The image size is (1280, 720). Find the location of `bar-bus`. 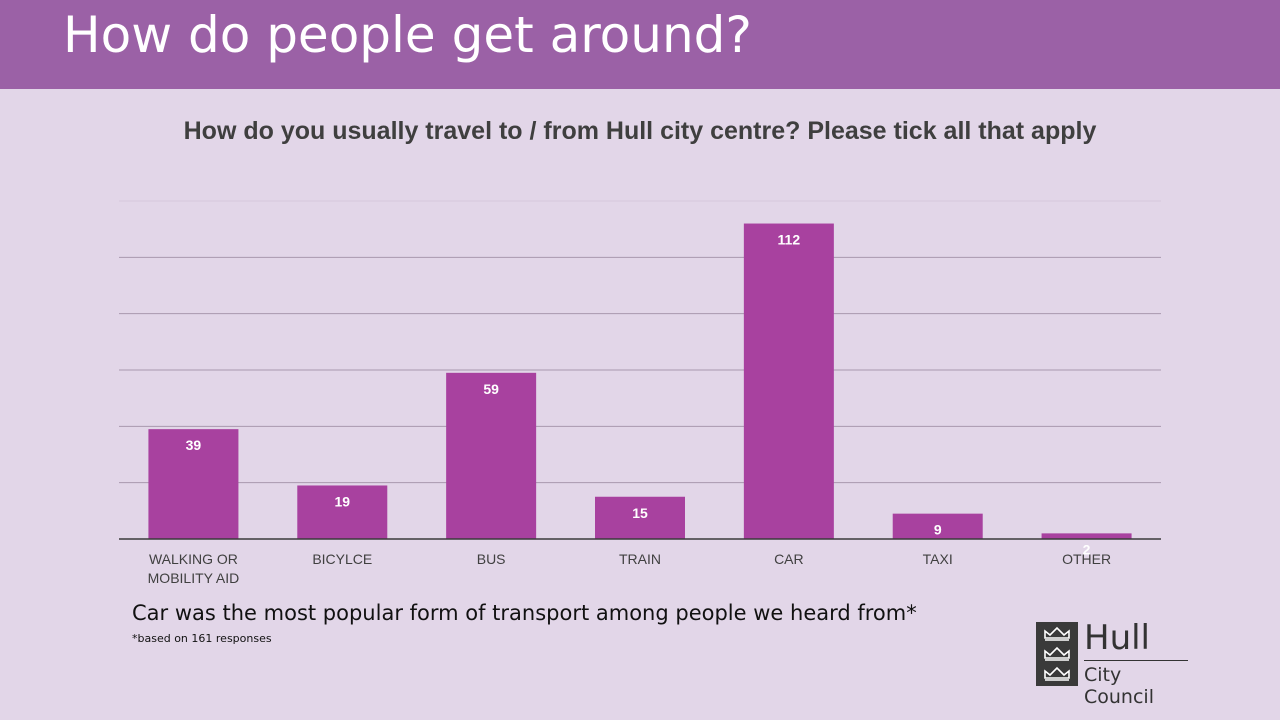

bar-bus is located at coordinates (491, 455).